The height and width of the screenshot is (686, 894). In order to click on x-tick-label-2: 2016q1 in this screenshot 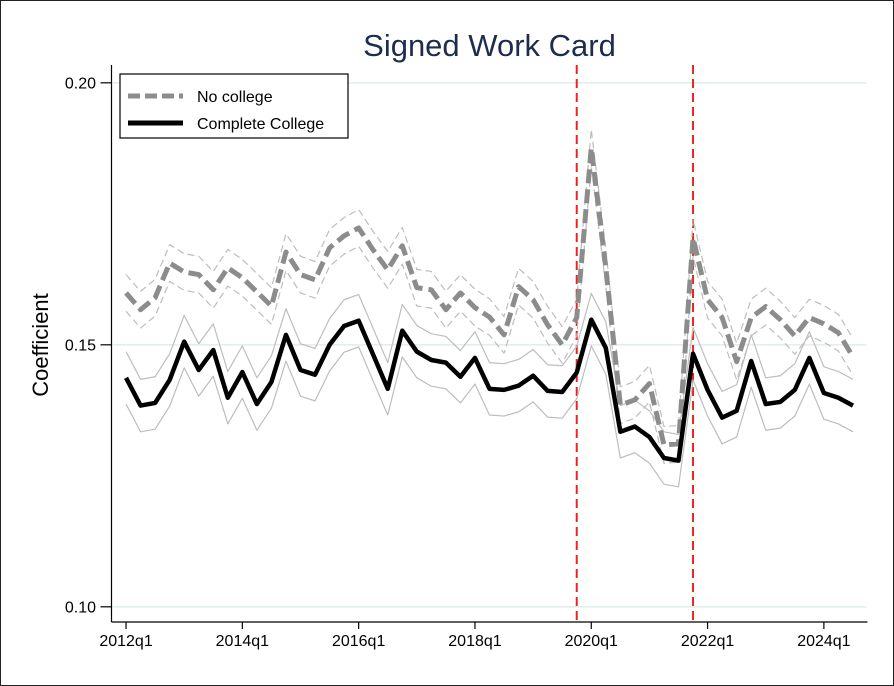, I will do `click(358, 641)`.